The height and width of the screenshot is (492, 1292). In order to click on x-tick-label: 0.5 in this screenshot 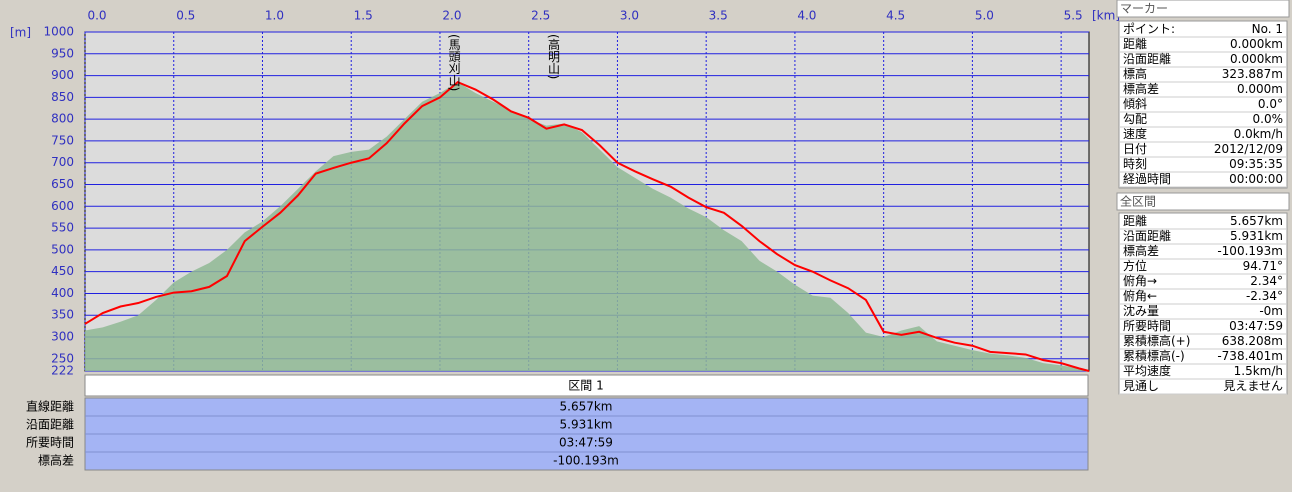, I will do `click(185, 16)`.